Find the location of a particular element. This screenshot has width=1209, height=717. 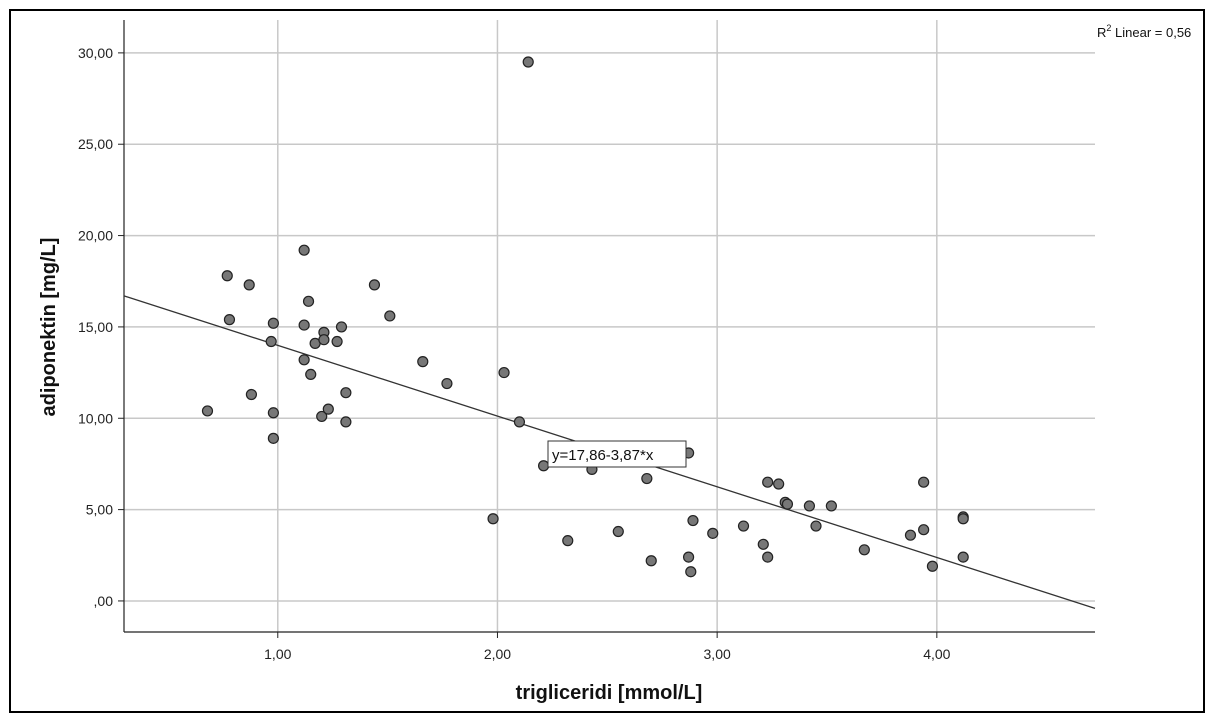

x-tick-label: 1,00 is located at coordinates (277, 654).